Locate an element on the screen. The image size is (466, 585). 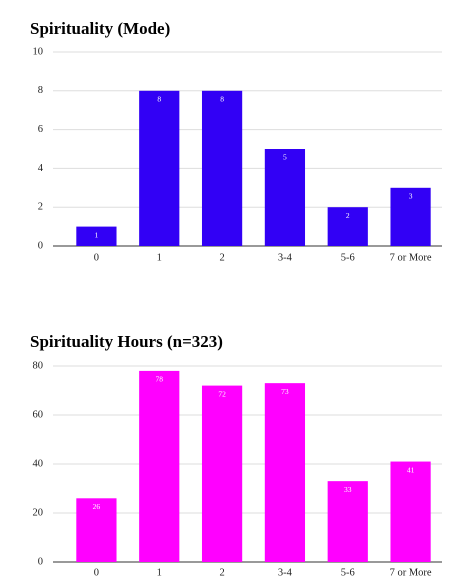
value-label: 73 is located at coordinates (285, 391).